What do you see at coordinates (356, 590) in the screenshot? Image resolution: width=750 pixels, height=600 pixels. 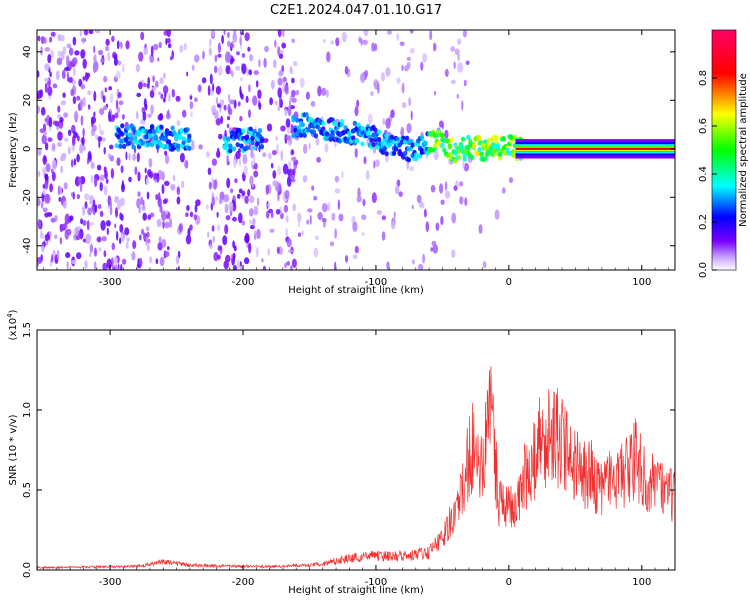 I see `snr-x-axis-label: Height of straight line (km)` at bounding box center [356, 590].